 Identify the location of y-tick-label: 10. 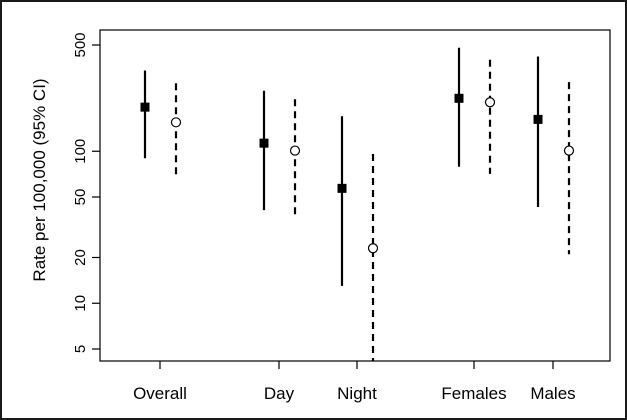
(80, 303).